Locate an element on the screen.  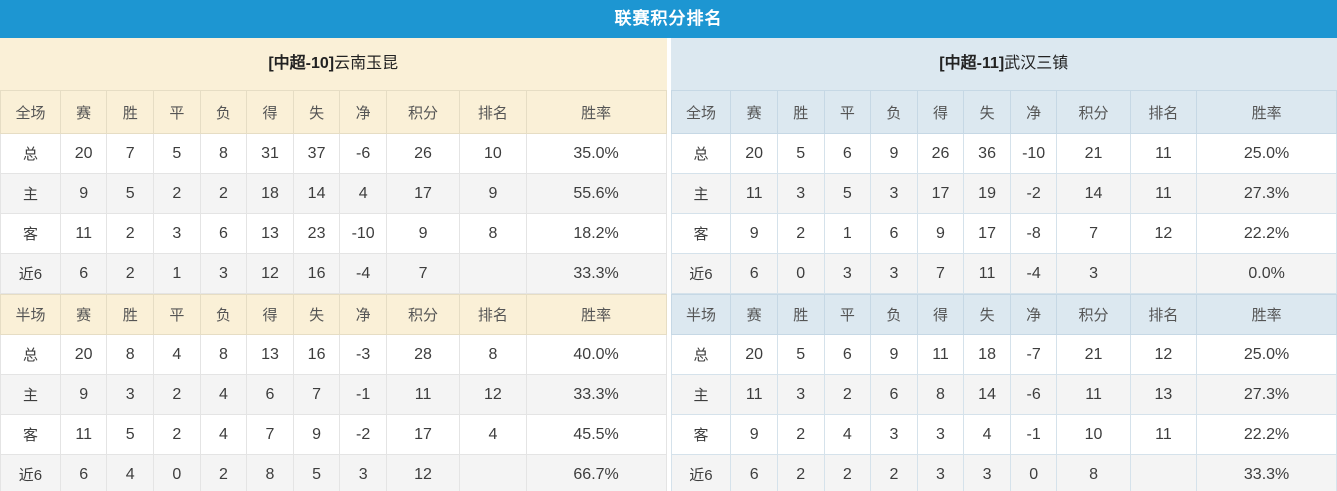
stat-cell: 40.0% is located at coordinates (596, 354).